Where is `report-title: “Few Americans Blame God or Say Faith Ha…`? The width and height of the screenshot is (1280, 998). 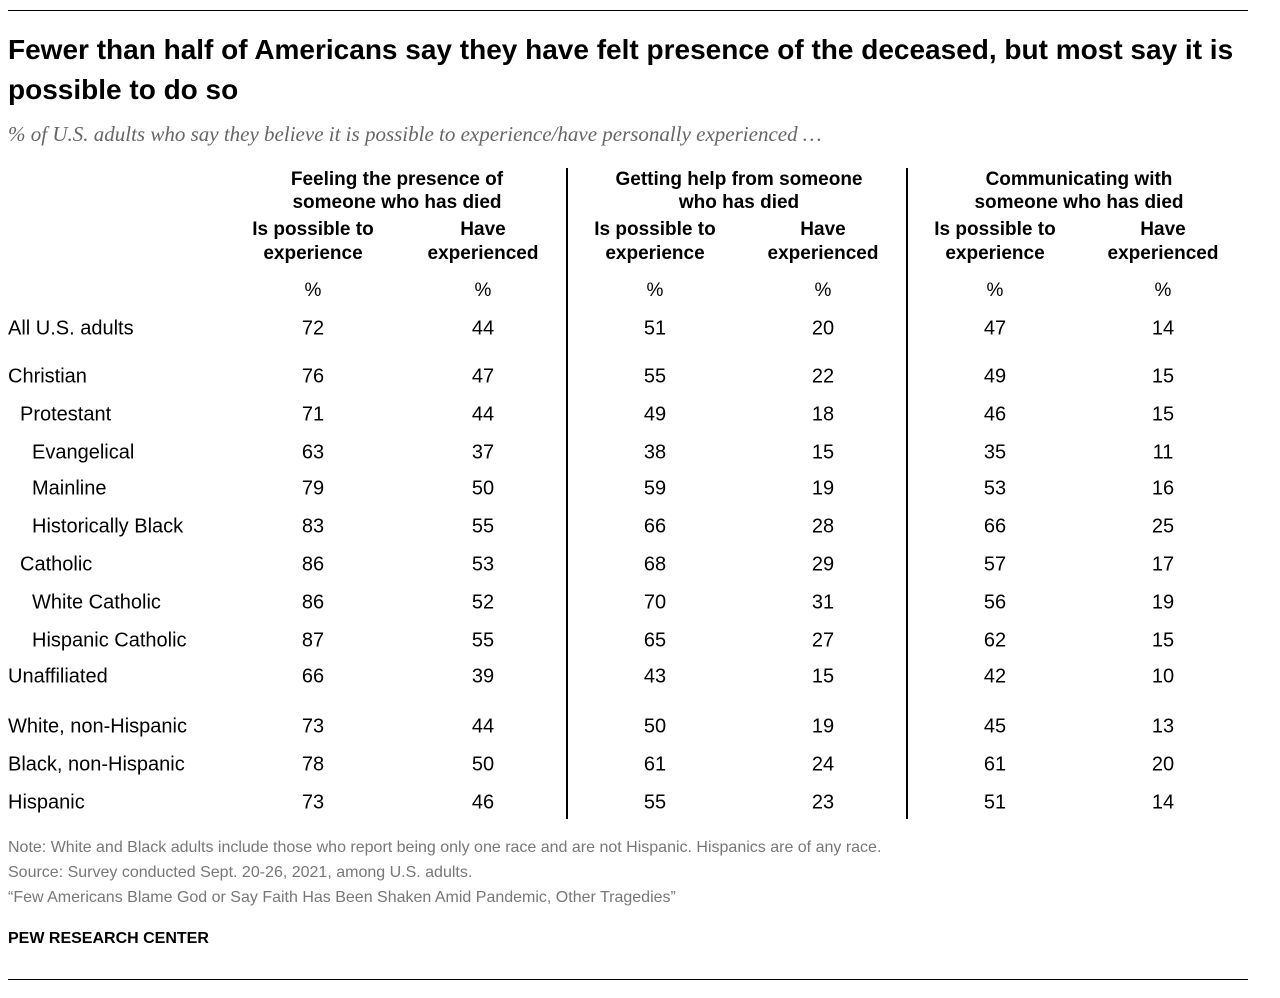 report-title: “Few Americans Blame God or Say Faith Ha… is located at coordinates (342, 897).